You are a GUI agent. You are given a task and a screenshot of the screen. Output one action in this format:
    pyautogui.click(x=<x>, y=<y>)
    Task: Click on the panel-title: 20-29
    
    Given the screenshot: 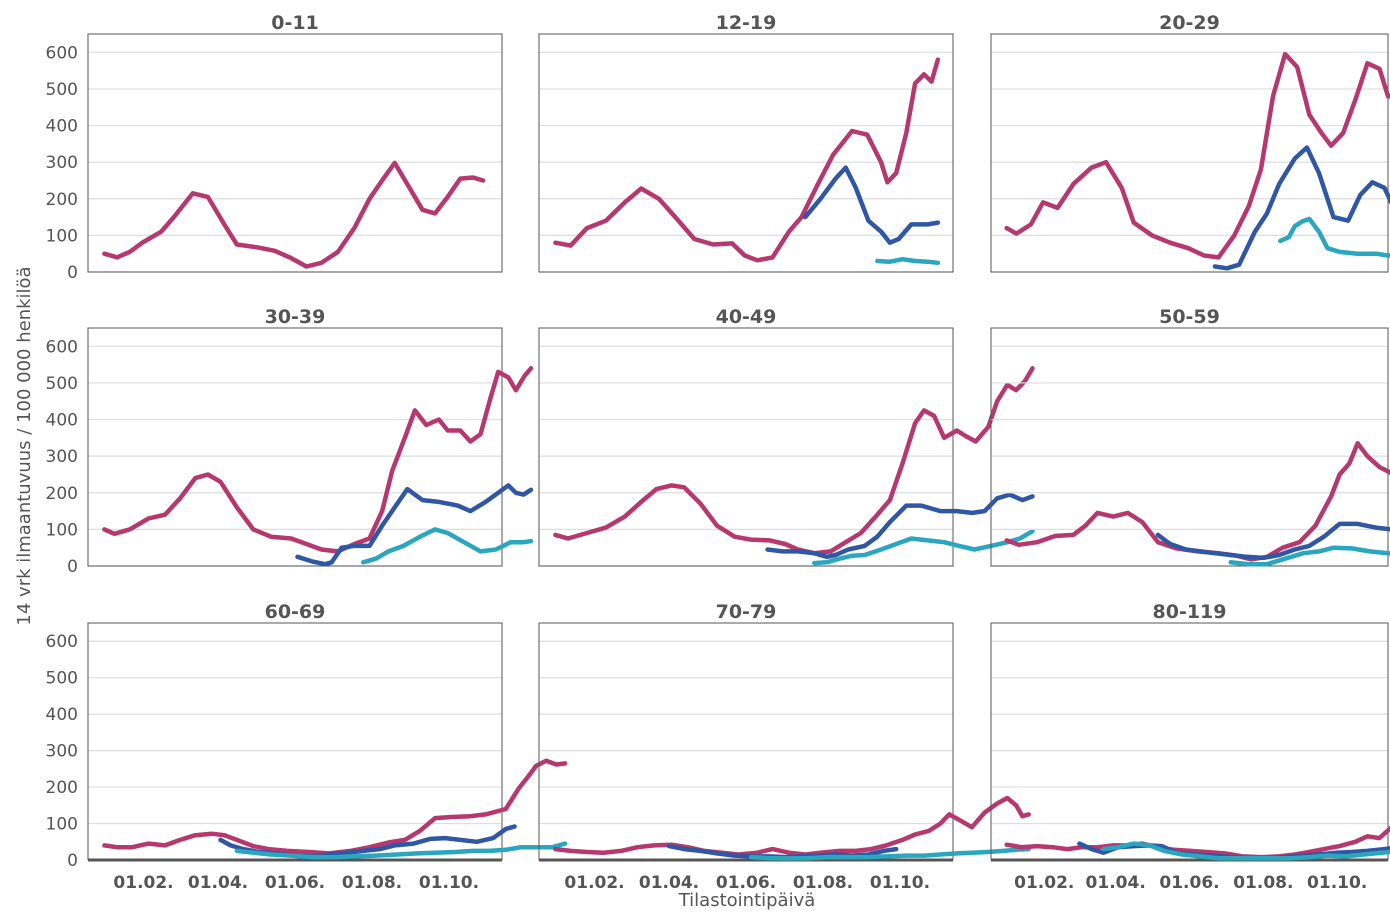 What is the action you would take?
    pyautogui.click(x=1189, y=23)
    